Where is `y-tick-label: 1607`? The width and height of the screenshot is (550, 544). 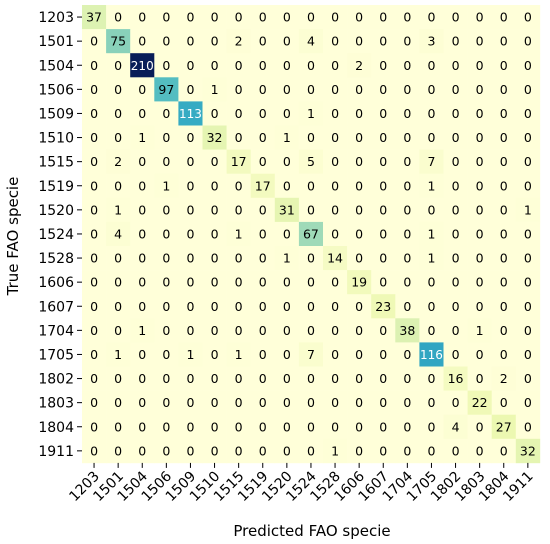
y-tick-label: 1607 is located at coordinates (56, 307).